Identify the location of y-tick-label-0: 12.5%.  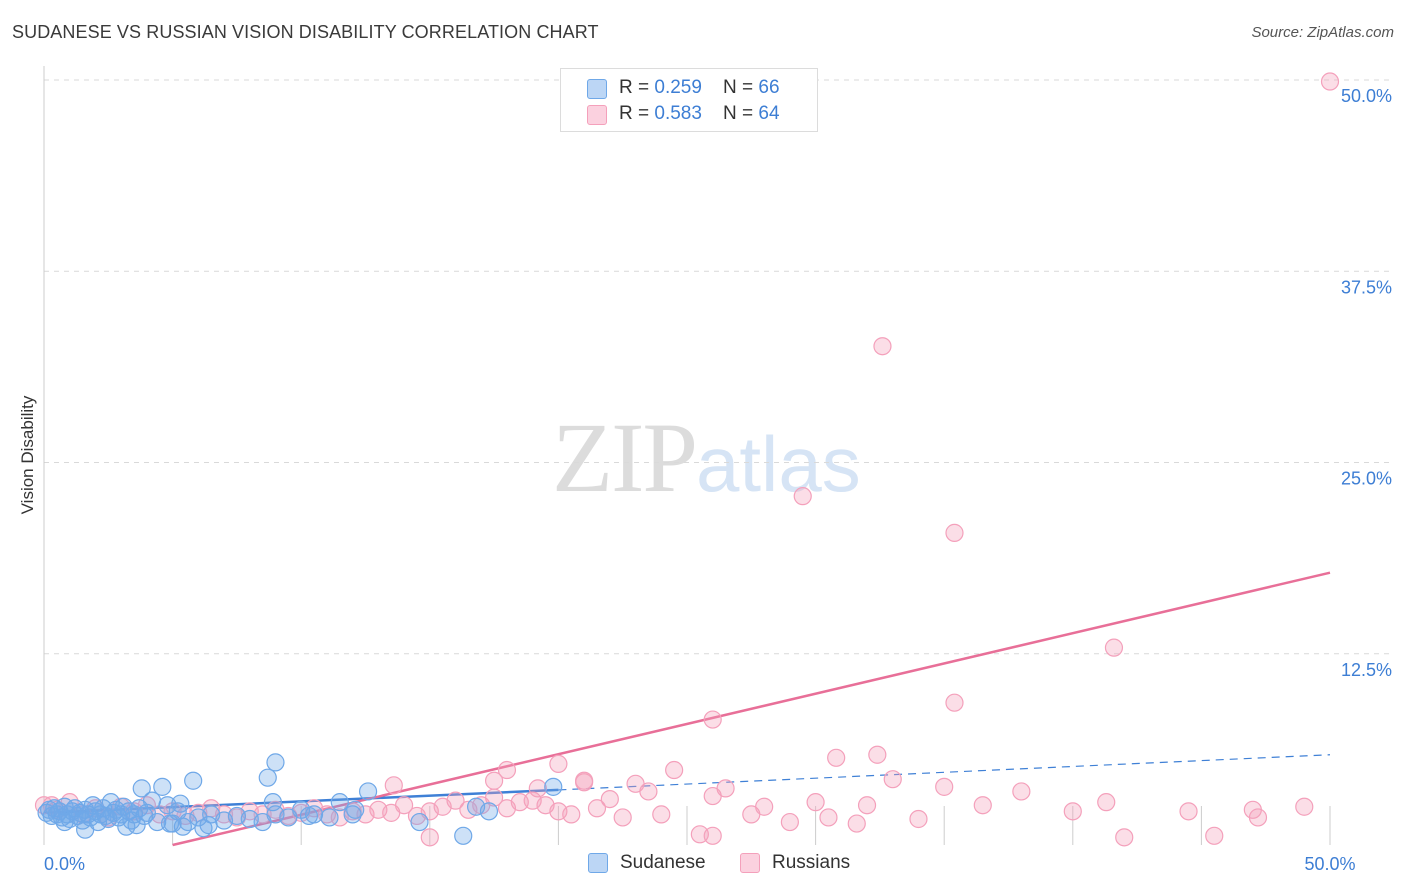
(1366, 670).